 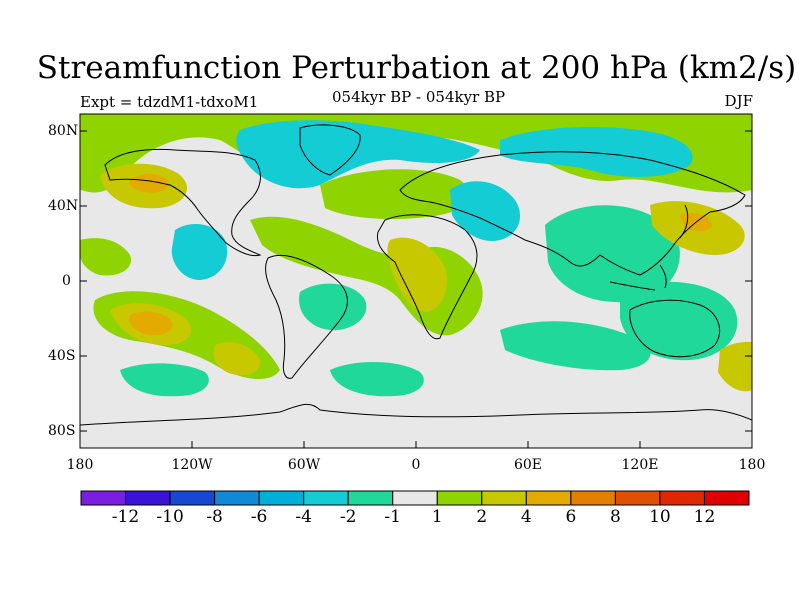 What do you see at coordinates (63, 206) in the screenshot?
I see `ytick-label-40n: 40N` at bounding box center [63, 206].